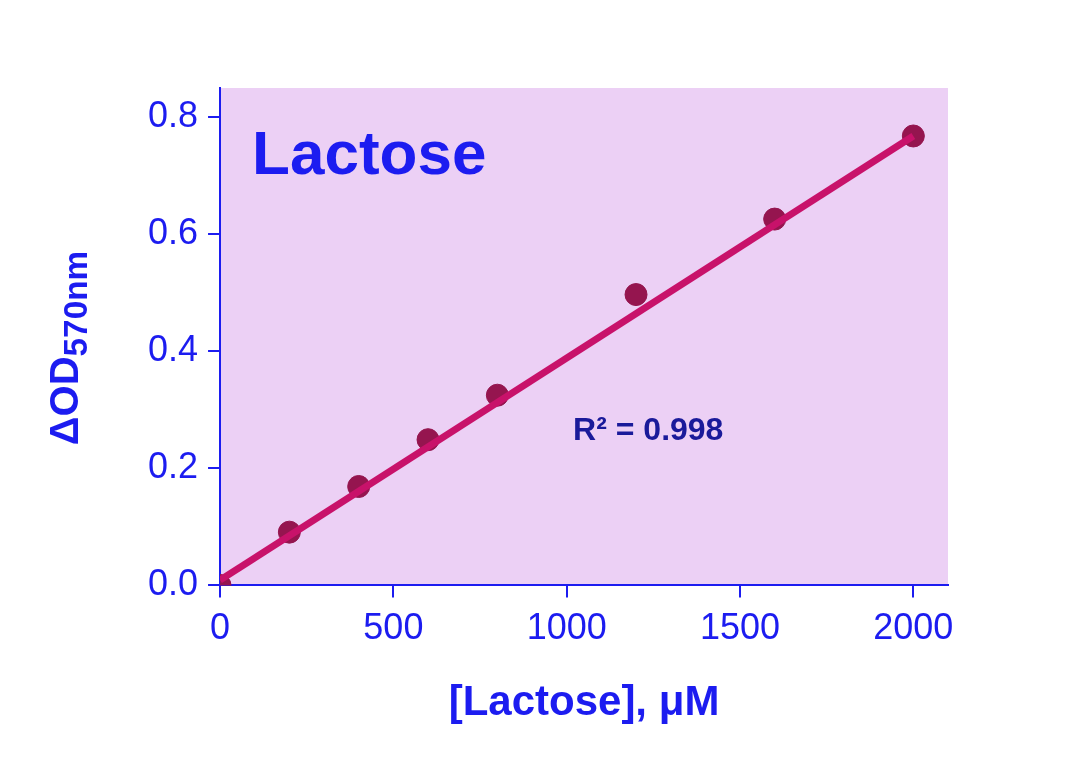  Describe the element at coordinates (648, 429) in the screenshot. I see `annotation: R² = 0.998` at that location.